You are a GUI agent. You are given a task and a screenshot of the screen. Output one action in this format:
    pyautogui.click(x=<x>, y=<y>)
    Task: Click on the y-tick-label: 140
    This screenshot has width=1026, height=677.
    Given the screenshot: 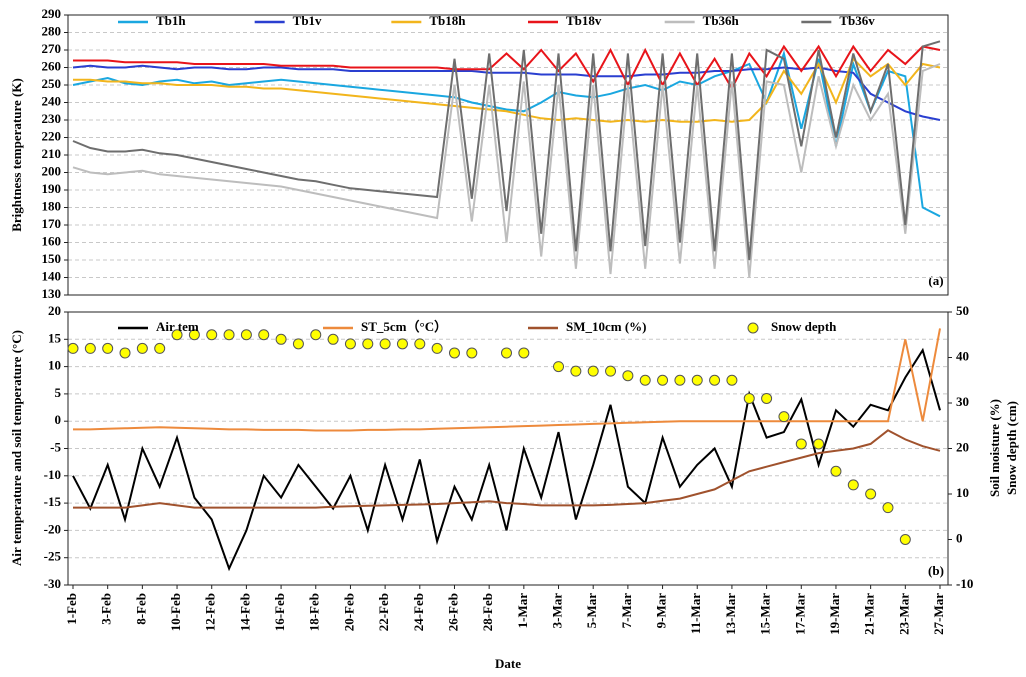 What is the action you would take?
    pyautogui.click(x=52, y=275)
    